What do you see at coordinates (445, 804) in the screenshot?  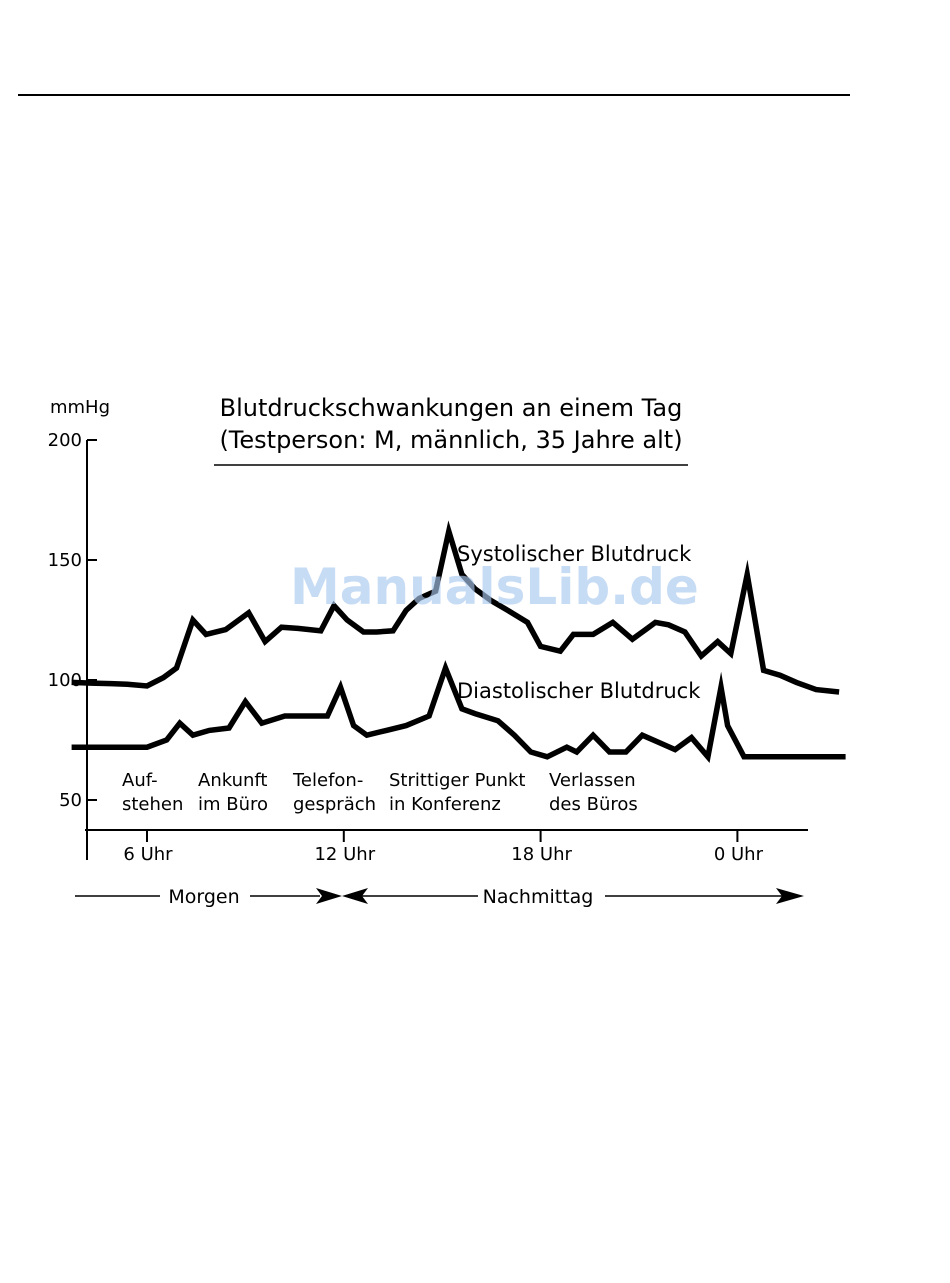 I see `event-annotation-line: in Konferenz` at bounding box center [445, 804].